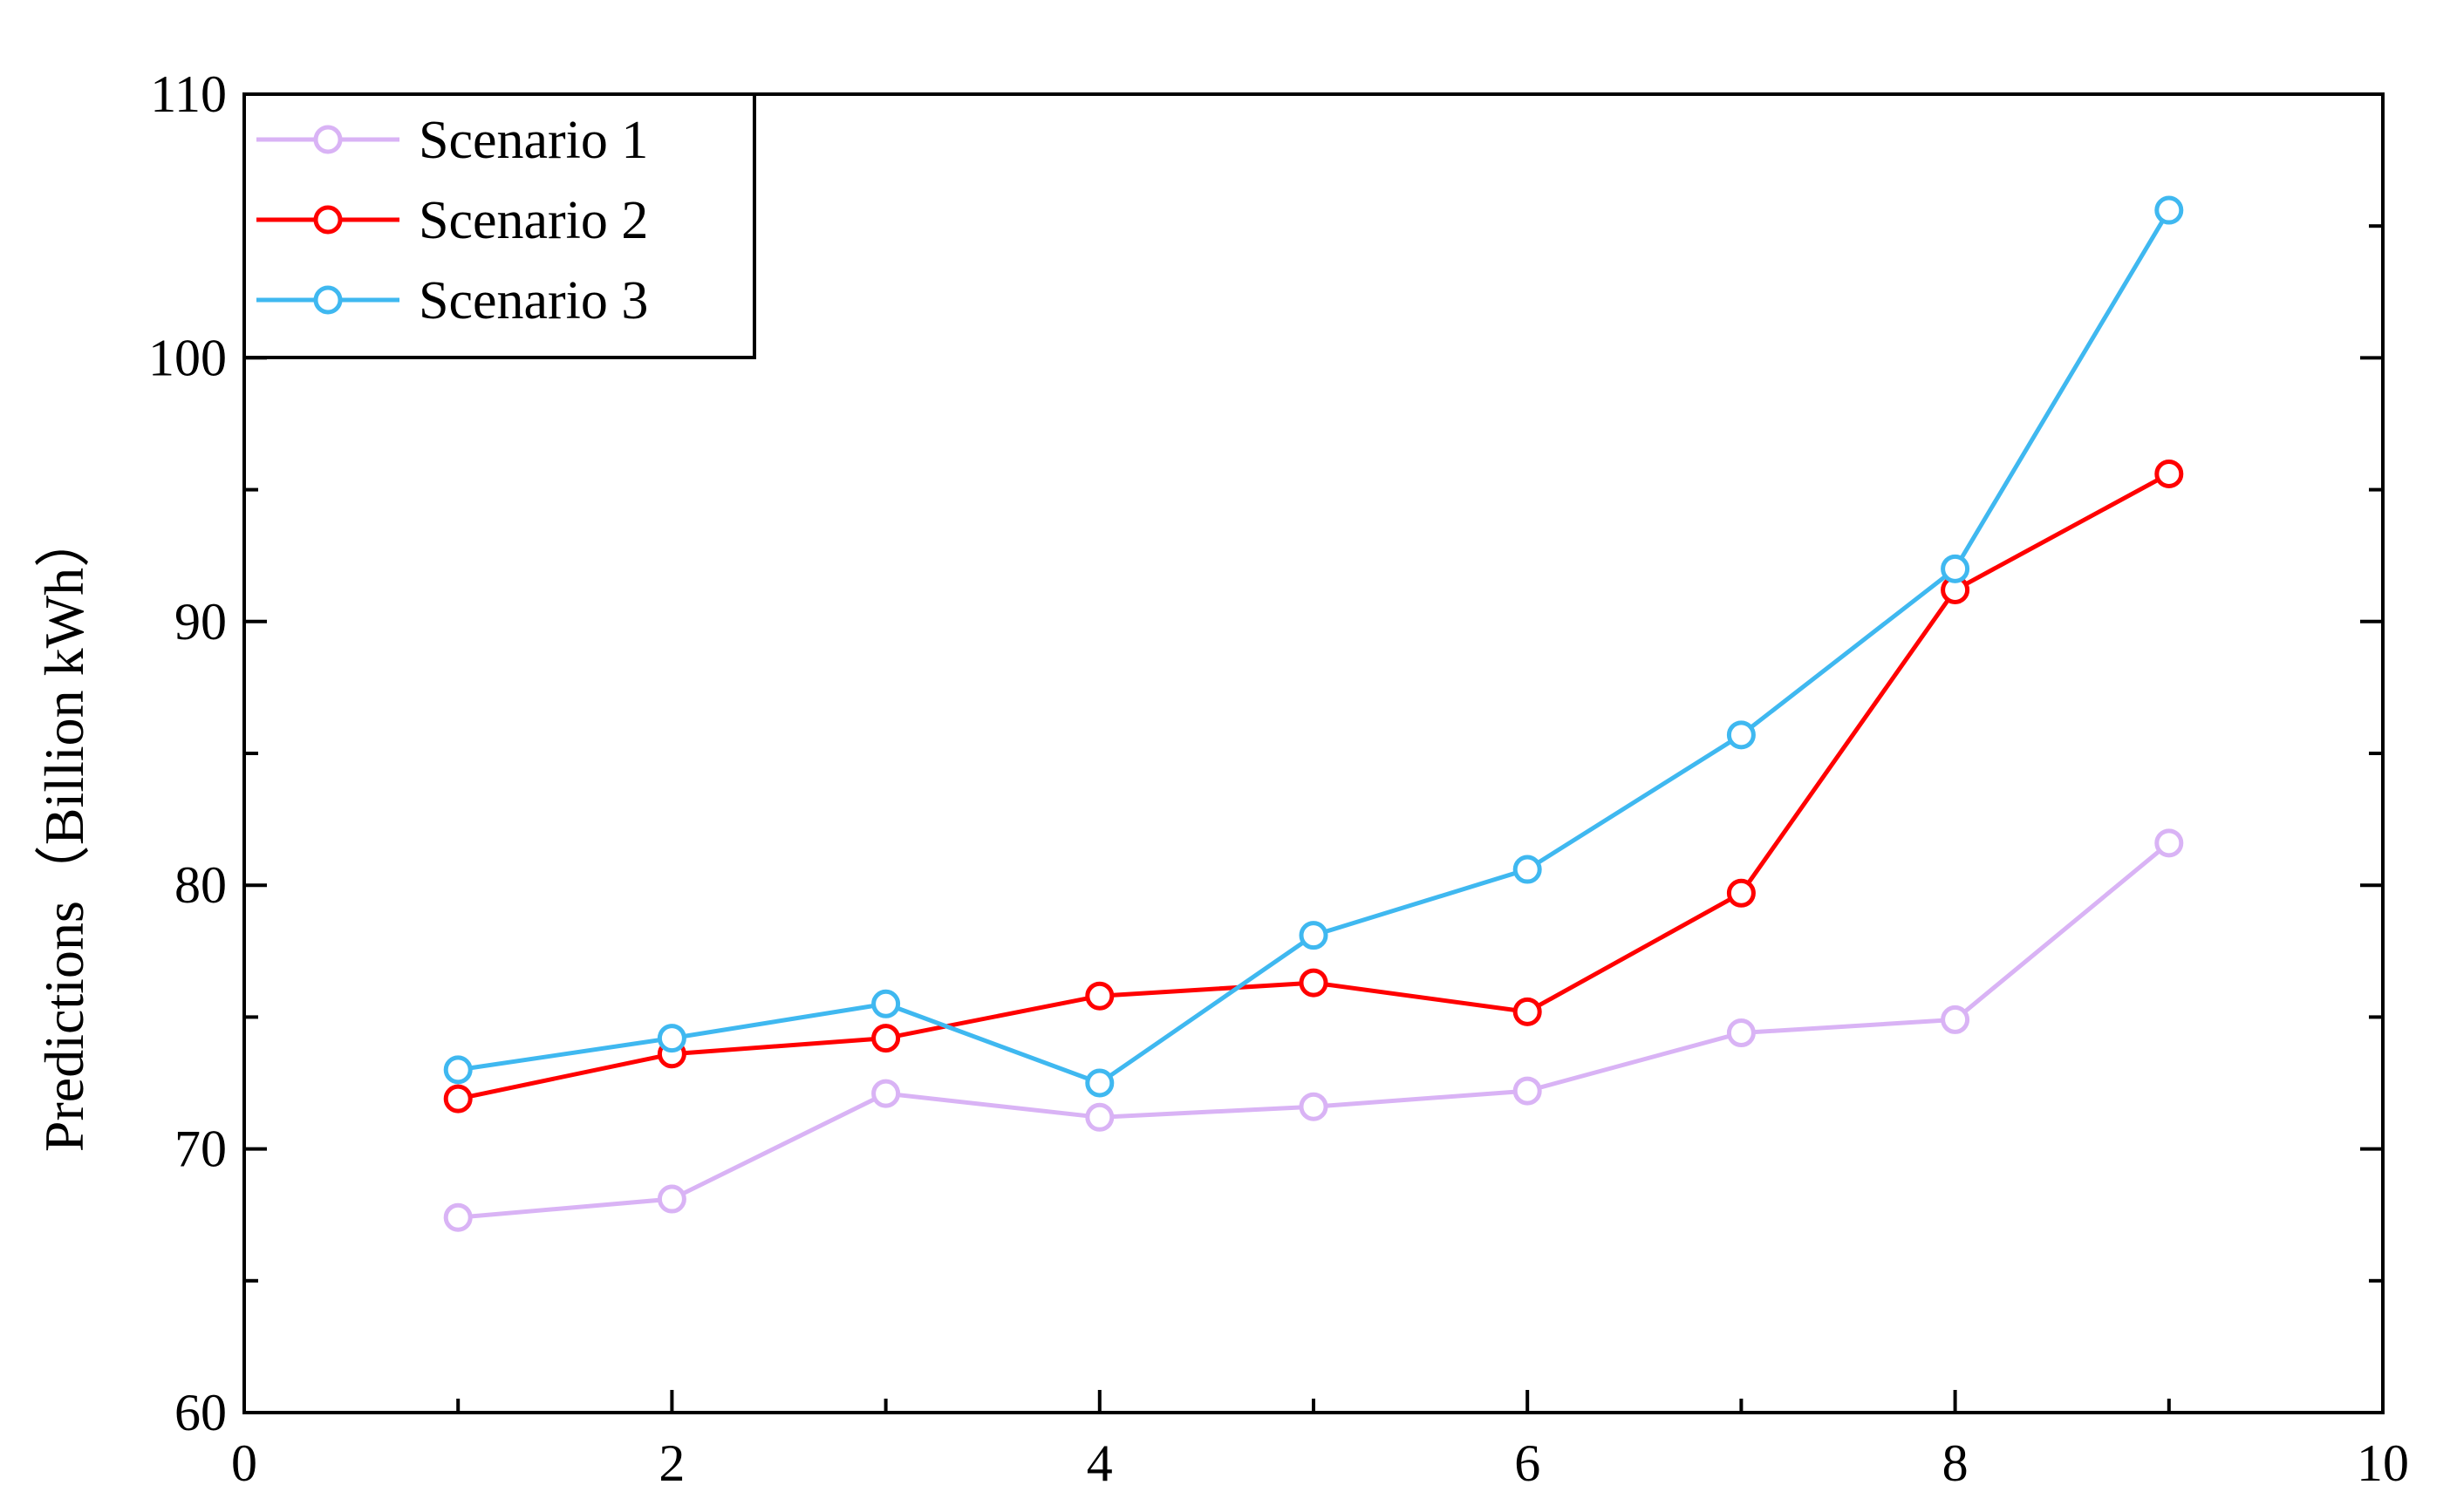 The width and height of the screenshot is (2450, 1512). I want to click on y-tick-label: 110, so click(188, 94).